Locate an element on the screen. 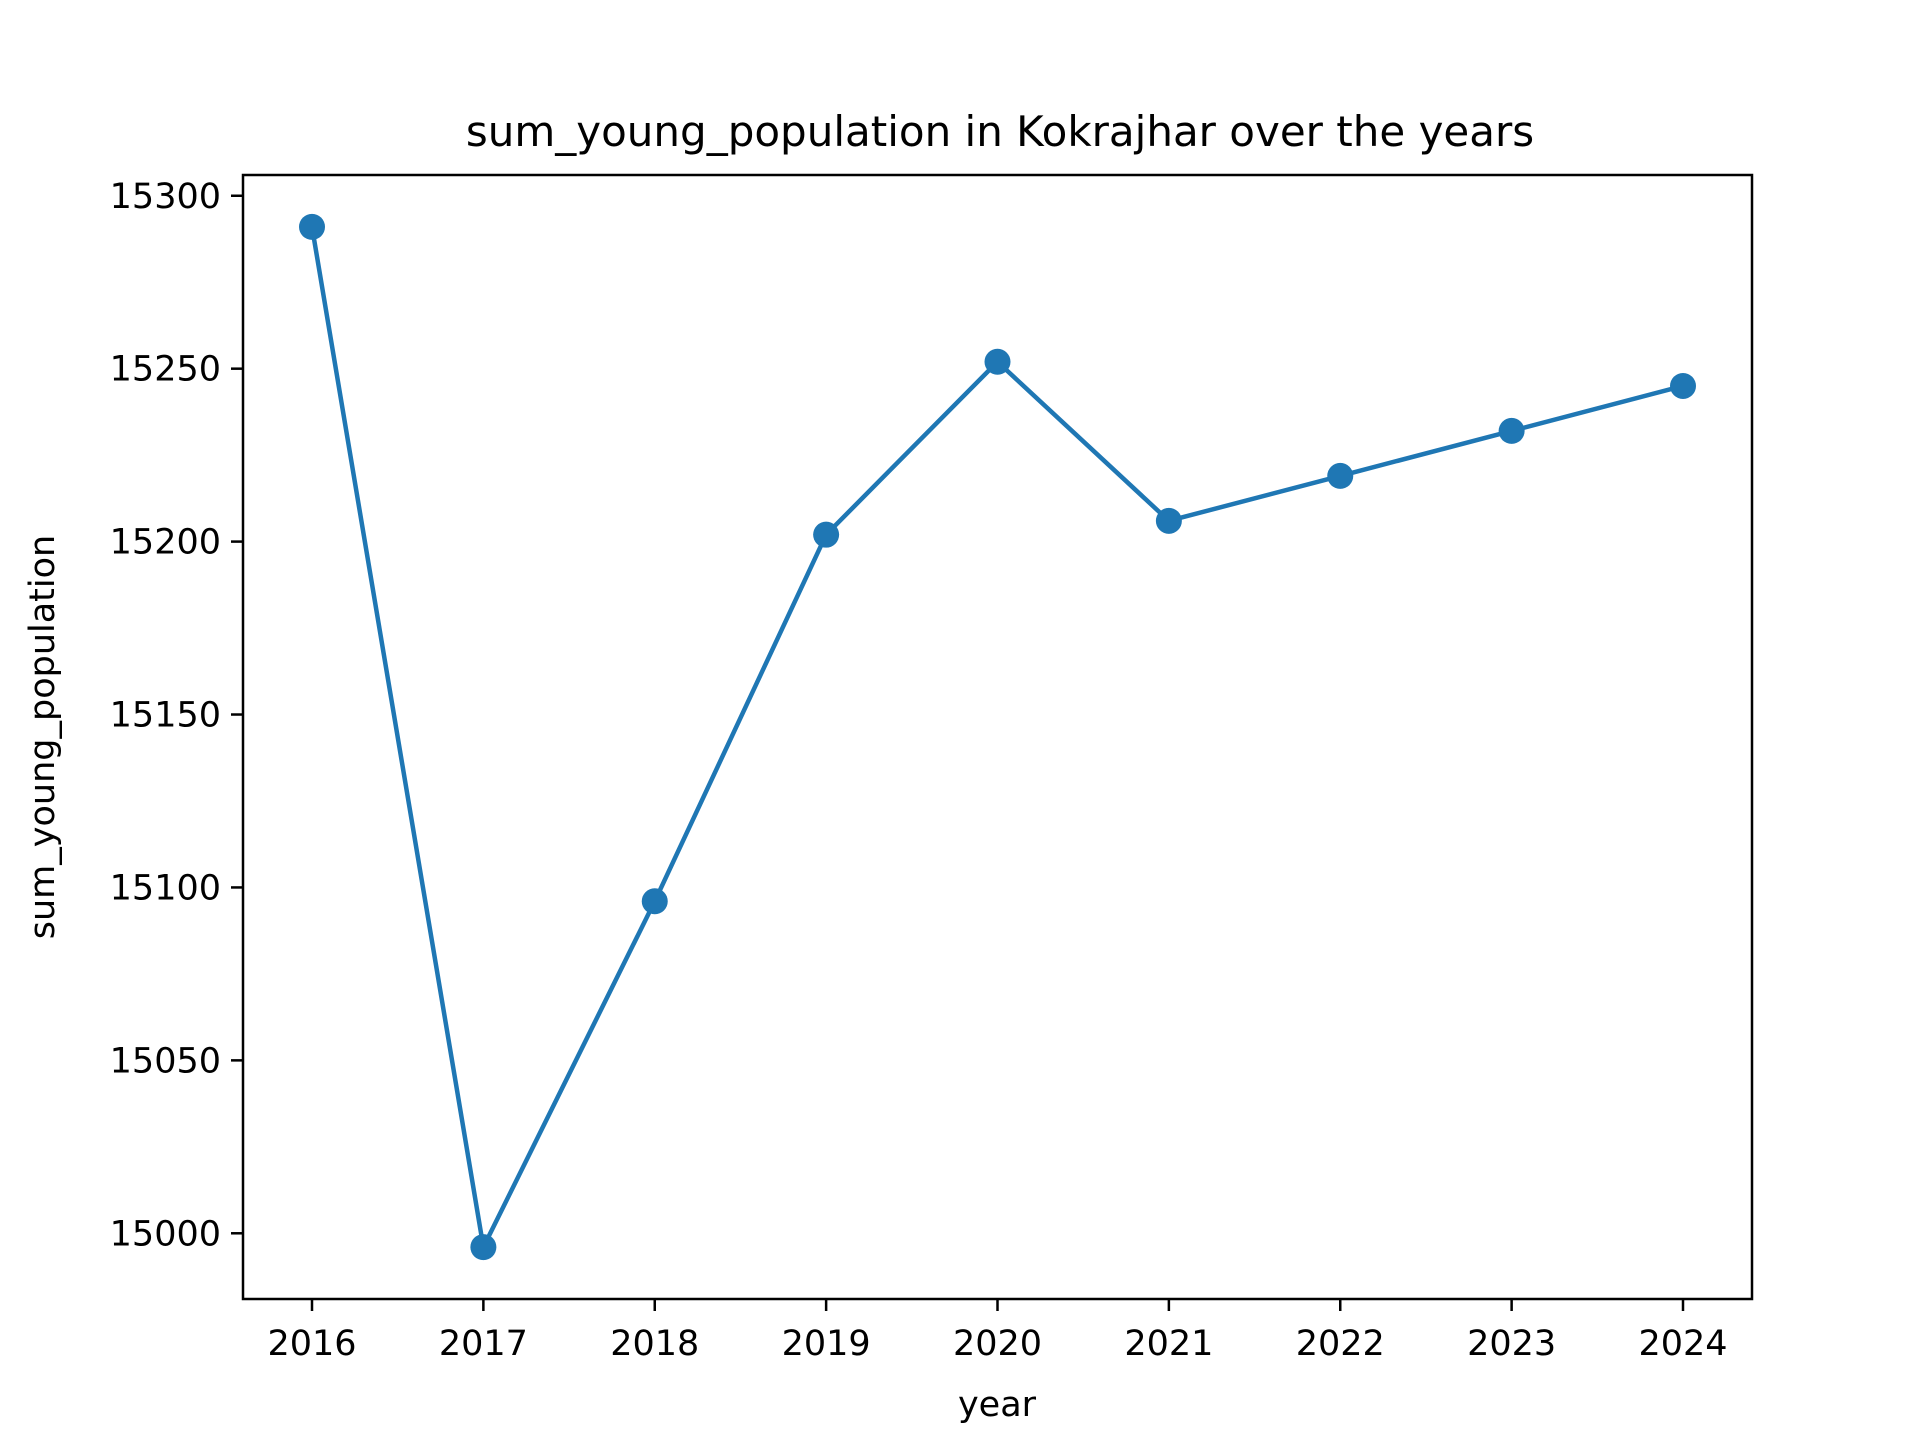  y-axis: 15000 15050 15100 15150 15200 15250 15300 is located at coordinates (176, 715).